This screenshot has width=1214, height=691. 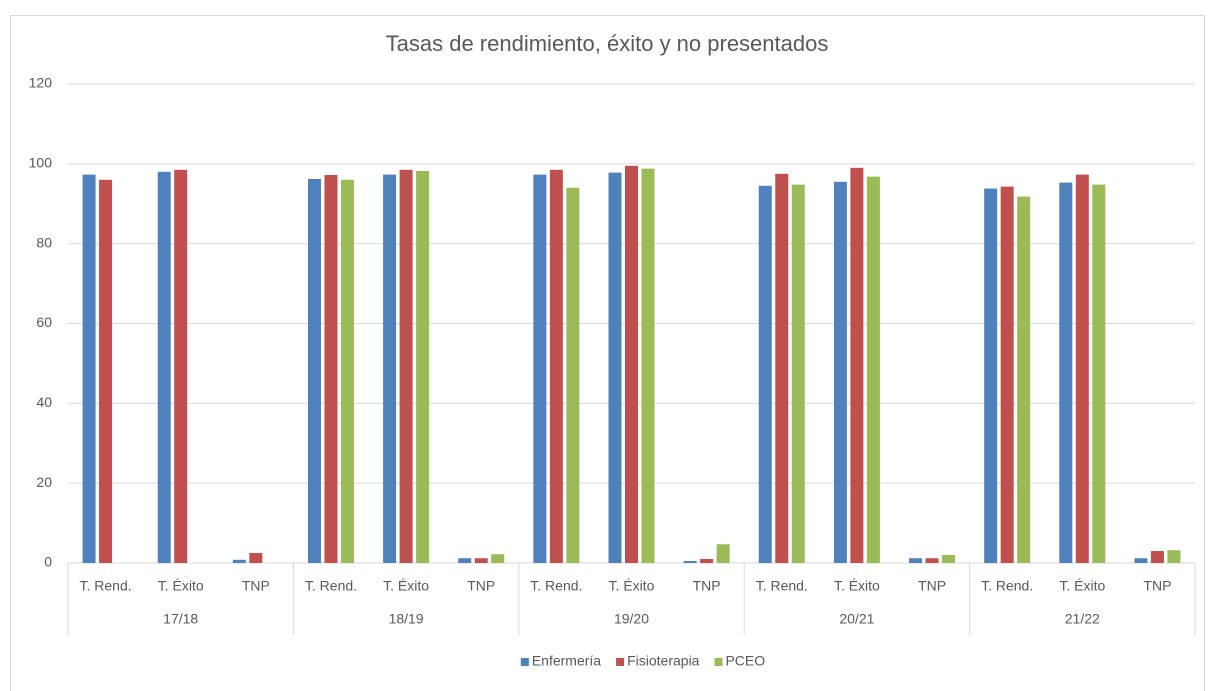 I want to click on y-tick-label: 120, so click(x=41, y=83).